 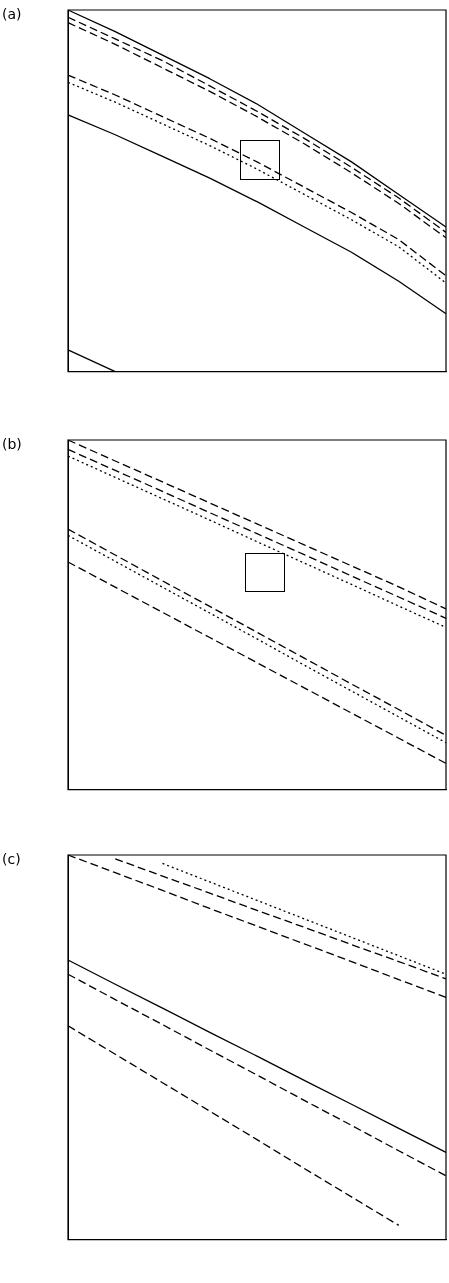 I want to click on chart-title: (c), so click(x=11, y=859).